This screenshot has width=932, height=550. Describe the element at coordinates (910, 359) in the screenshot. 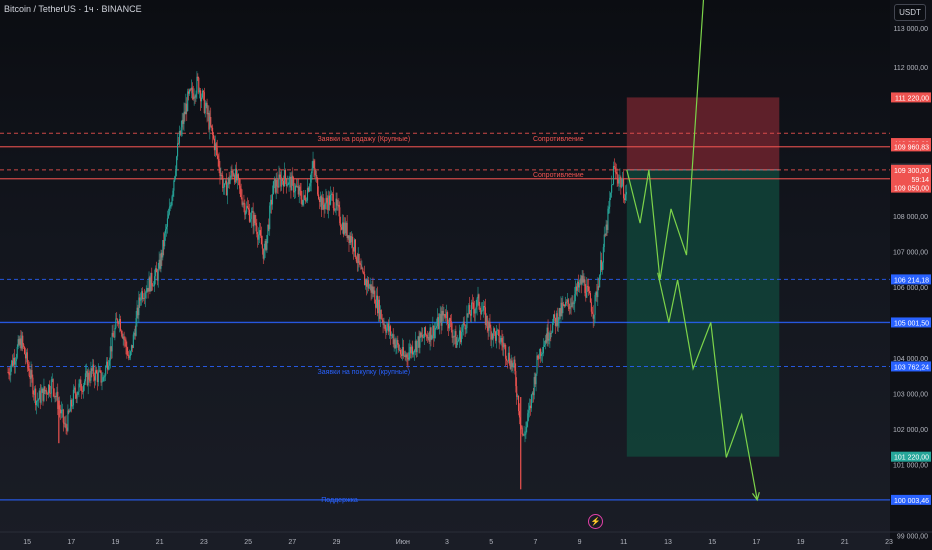

I see `price-tick-label: 104 000,00` at that location.